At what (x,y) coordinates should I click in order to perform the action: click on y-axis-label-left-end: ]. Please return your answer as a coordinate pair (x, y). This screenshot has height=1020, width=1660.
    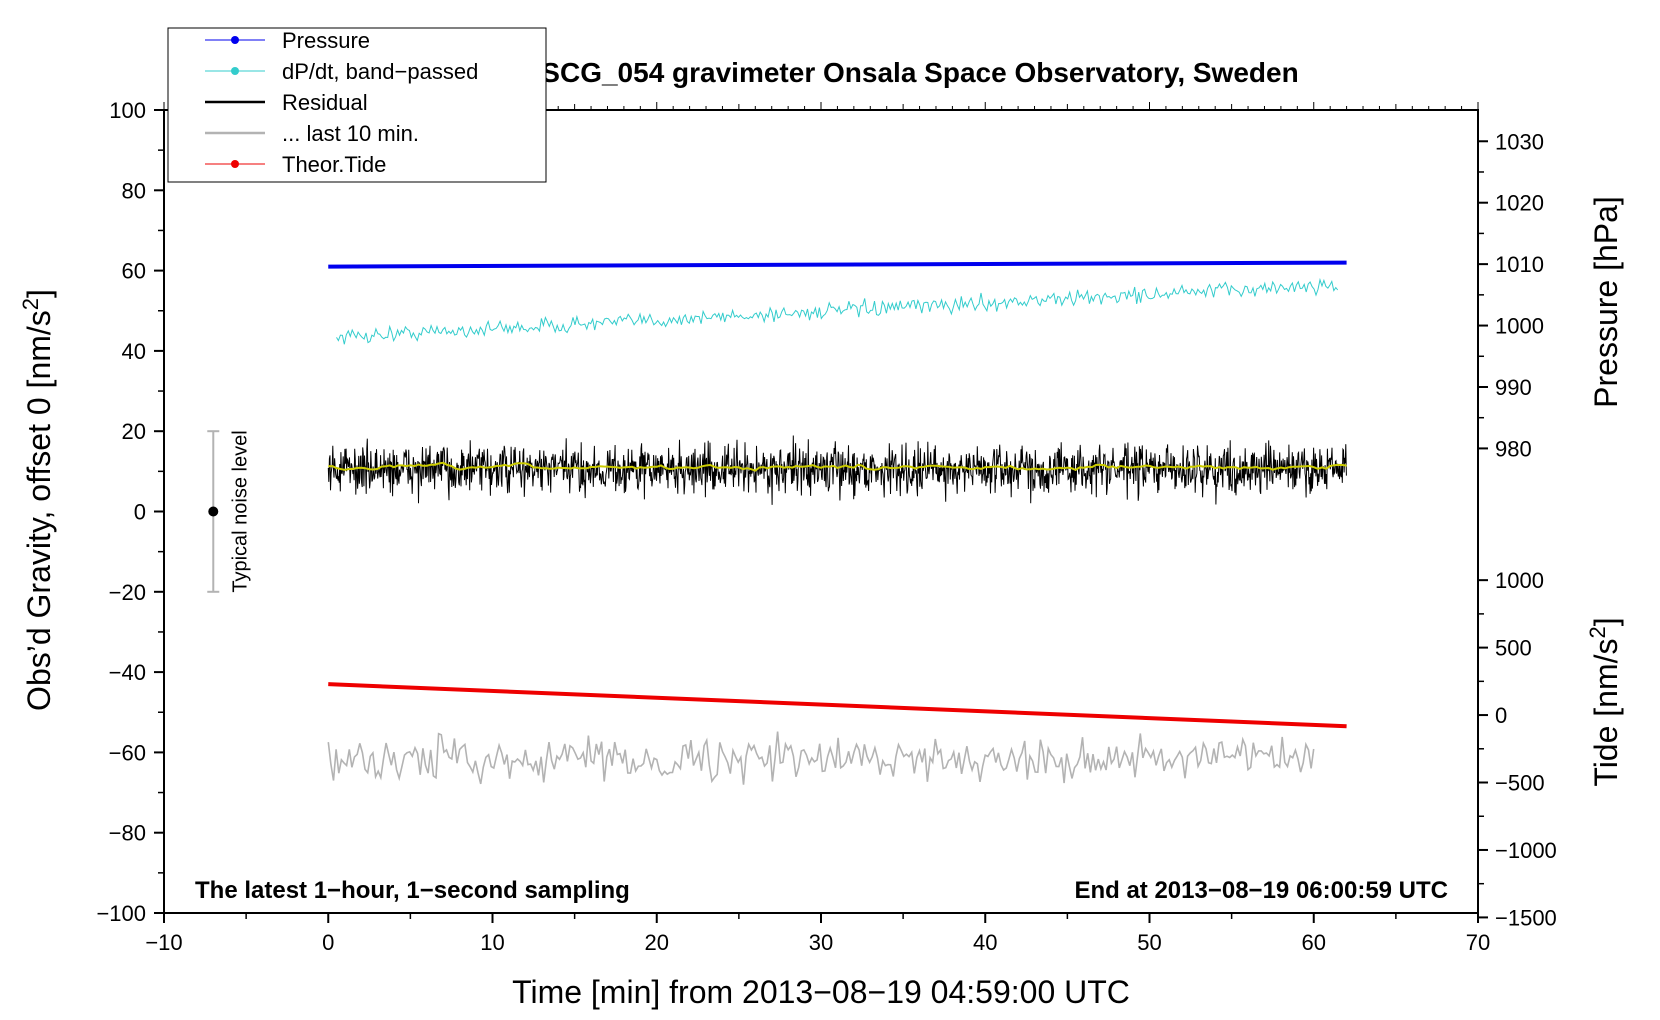
    Looking at the image, I should click on (39, 293).